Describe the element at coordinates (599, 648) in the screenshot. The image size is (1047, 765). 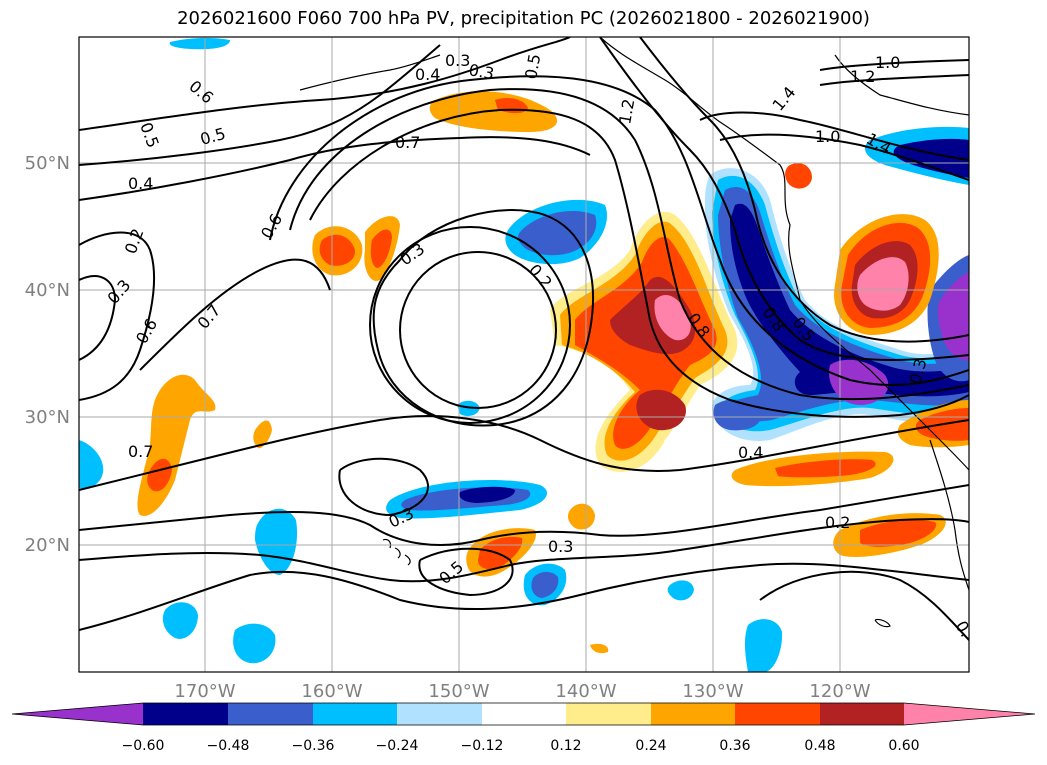
I see `precip-zone-tiny-orange` at that location.